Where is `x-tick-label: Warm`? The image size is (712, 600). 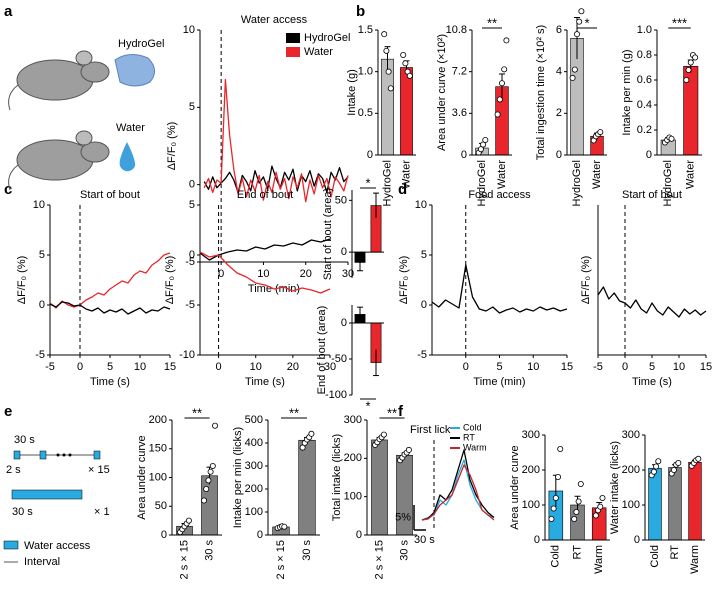
x-tick-label: Warm is located at coordinates (695, 559).